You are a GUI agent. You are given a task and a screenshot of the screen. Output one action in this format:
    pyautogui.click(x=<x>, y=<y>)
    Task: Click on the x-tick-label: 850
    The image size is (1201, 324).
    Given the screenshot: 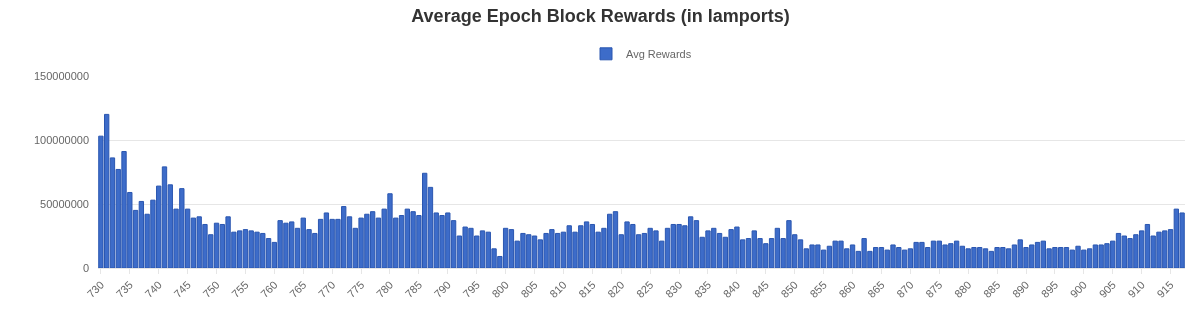 What is the action you would take?
    pyautogui.click(x=789, y=289)
    